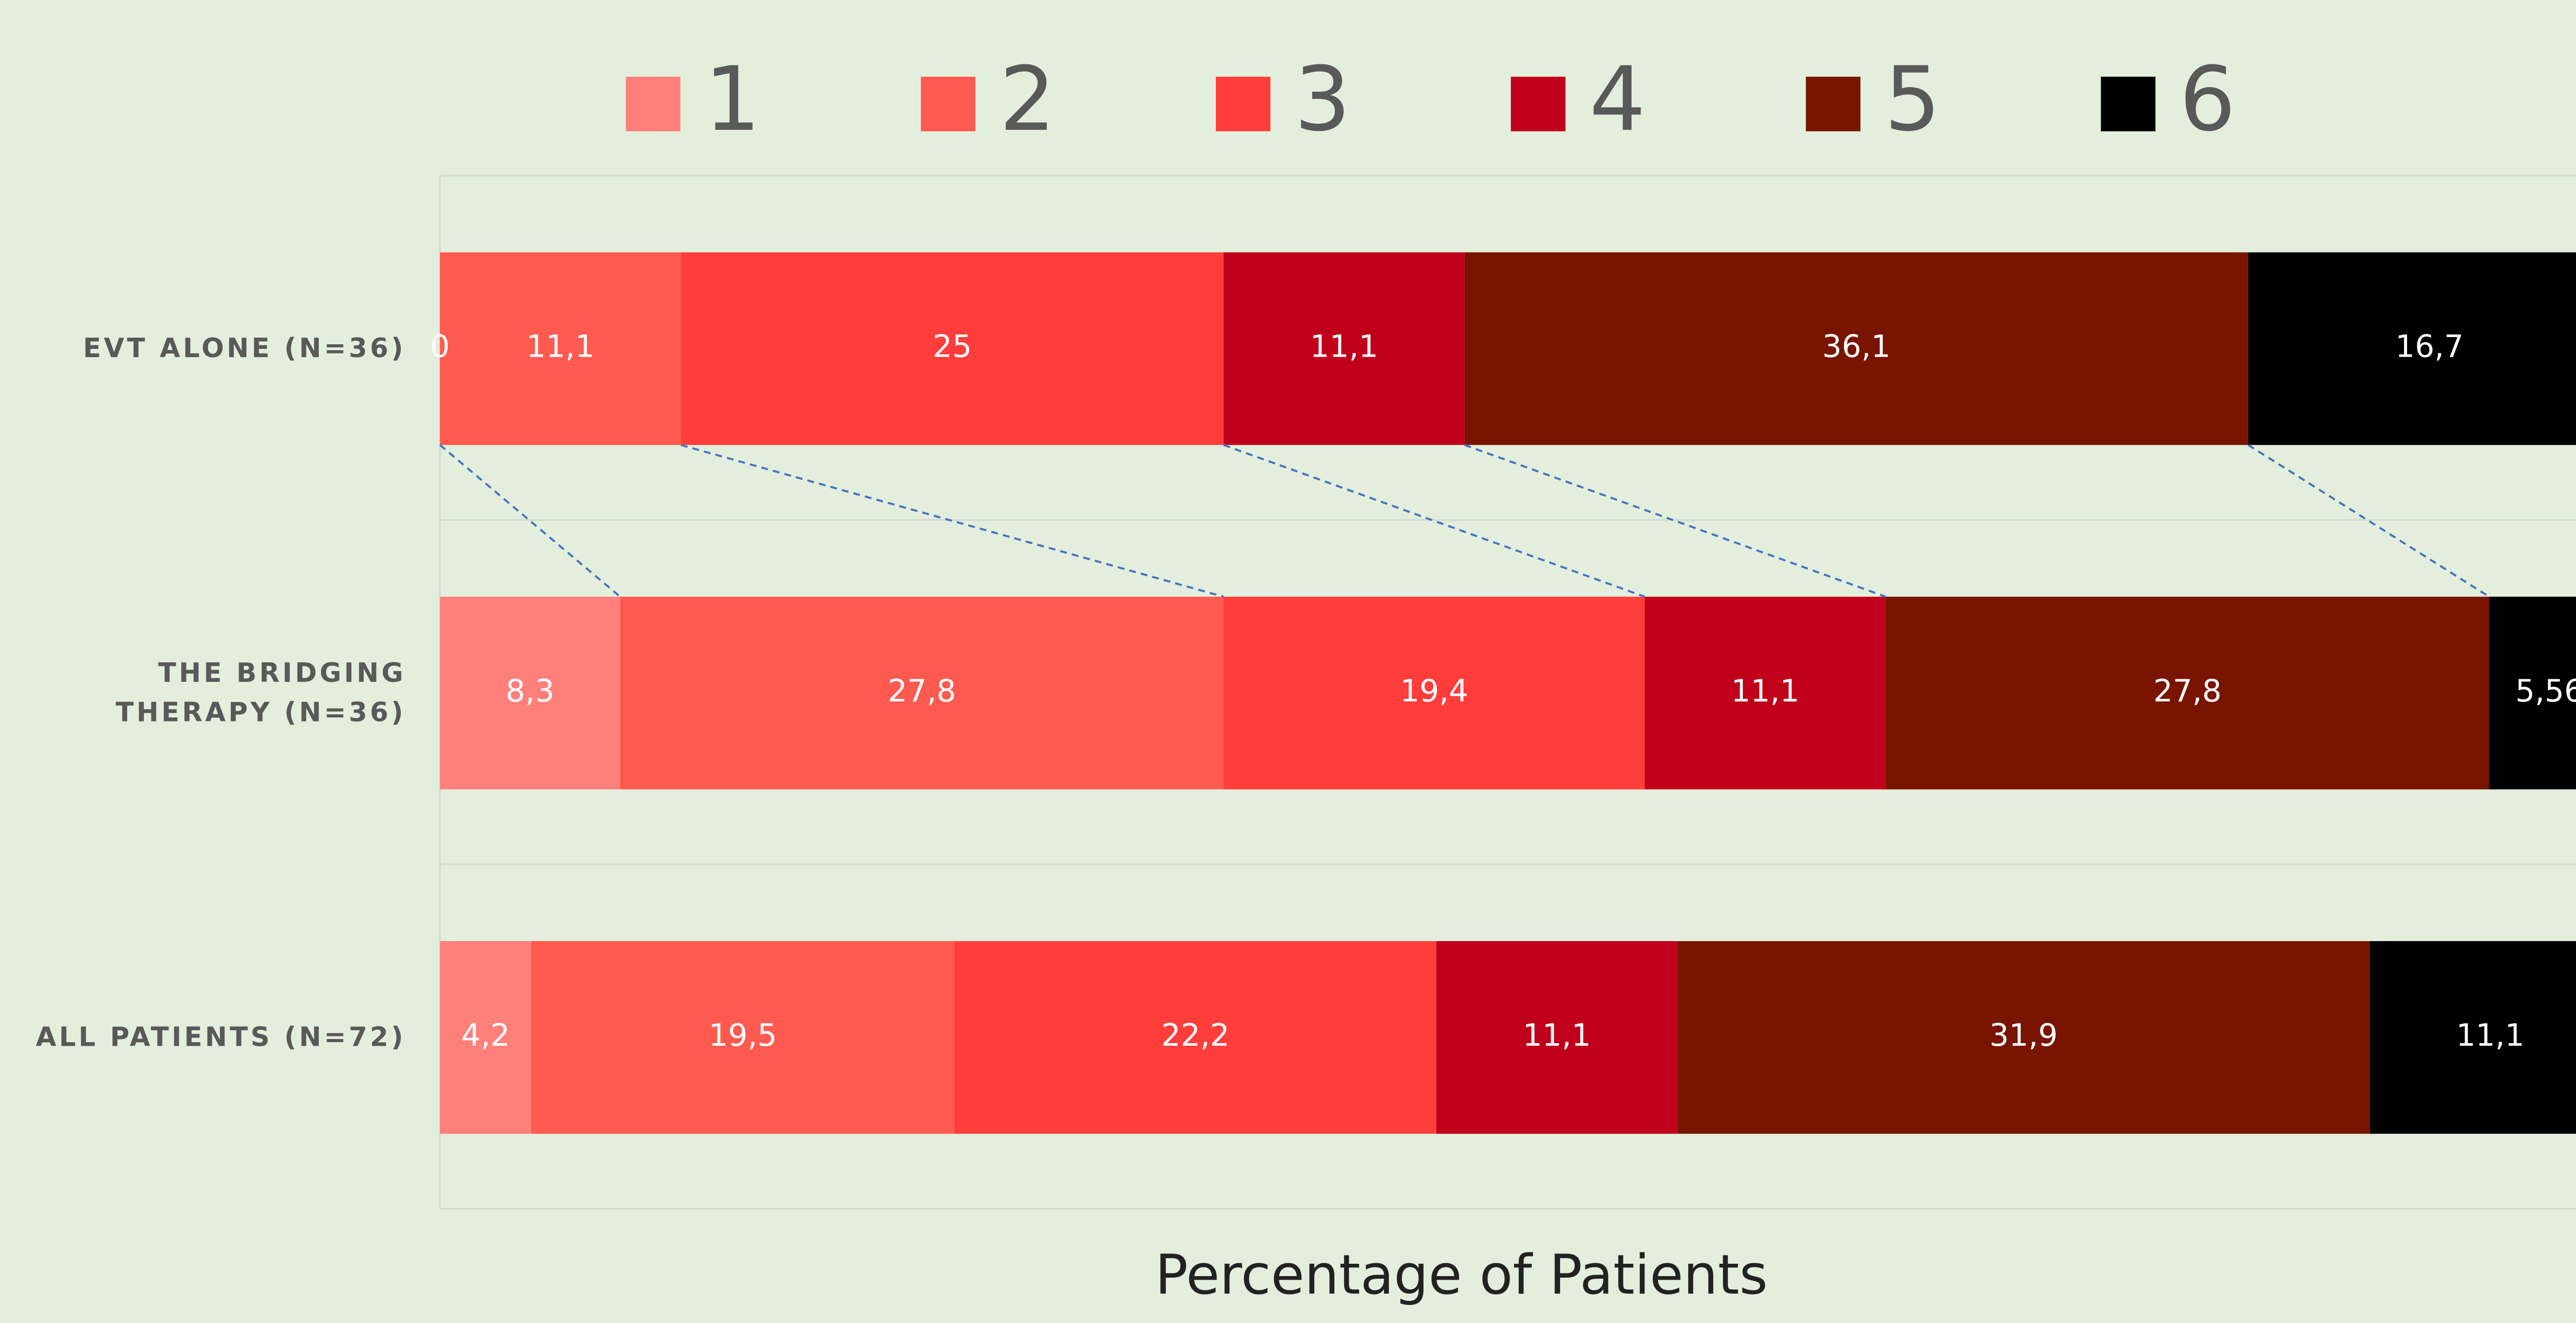  I want to click on data-label: 31,9, so click(2023, 1035).